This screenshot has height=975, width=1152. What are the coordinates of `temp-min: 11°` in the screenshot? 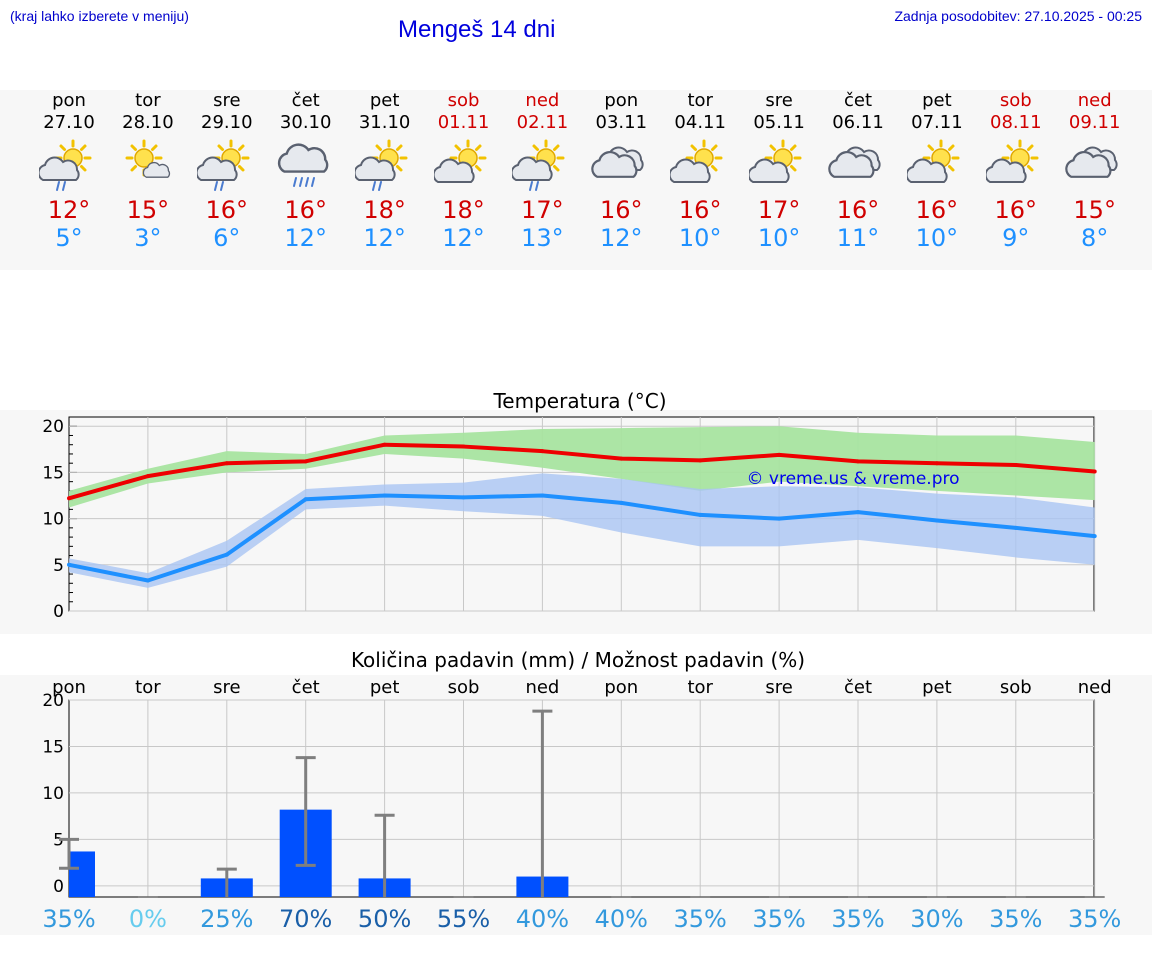 It's located at (858, 238).